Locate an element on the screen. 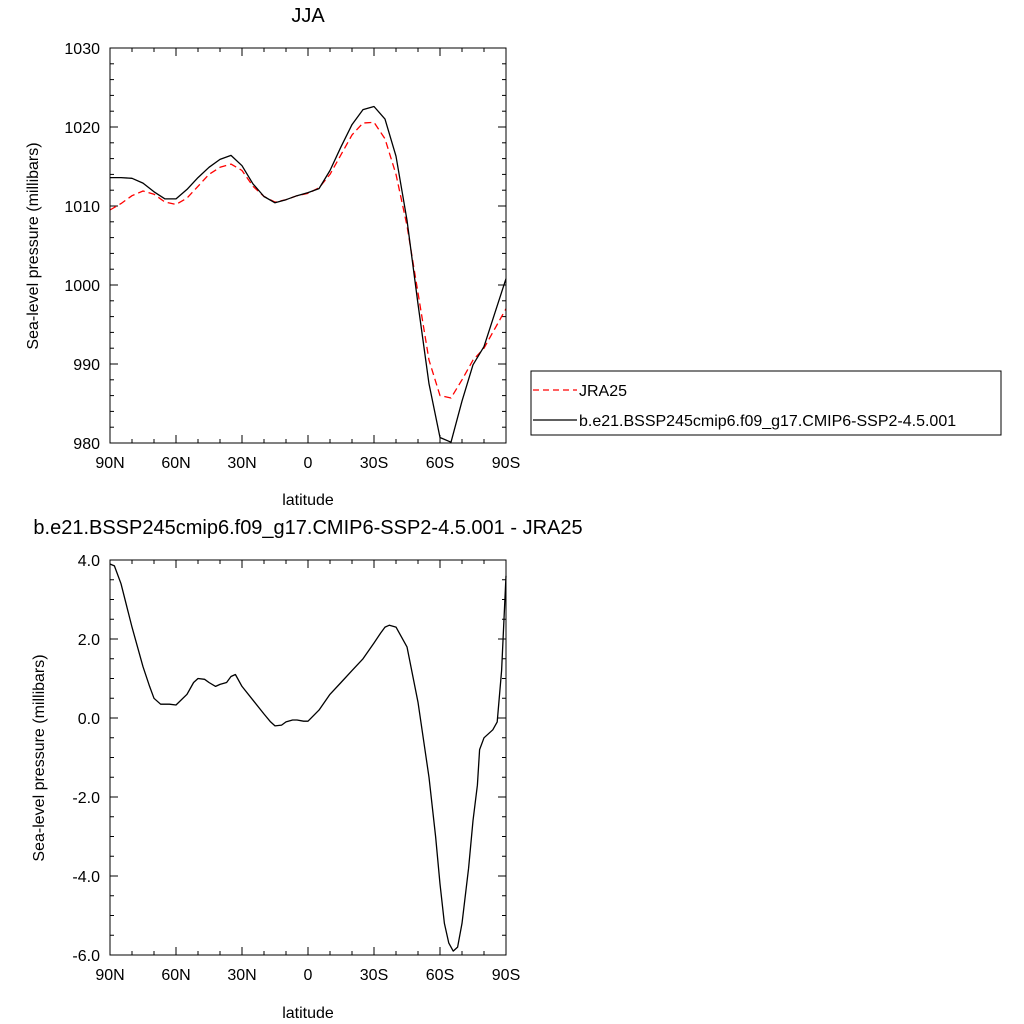  y-tick-label: 2.0 is located at coordinates (89, 640).